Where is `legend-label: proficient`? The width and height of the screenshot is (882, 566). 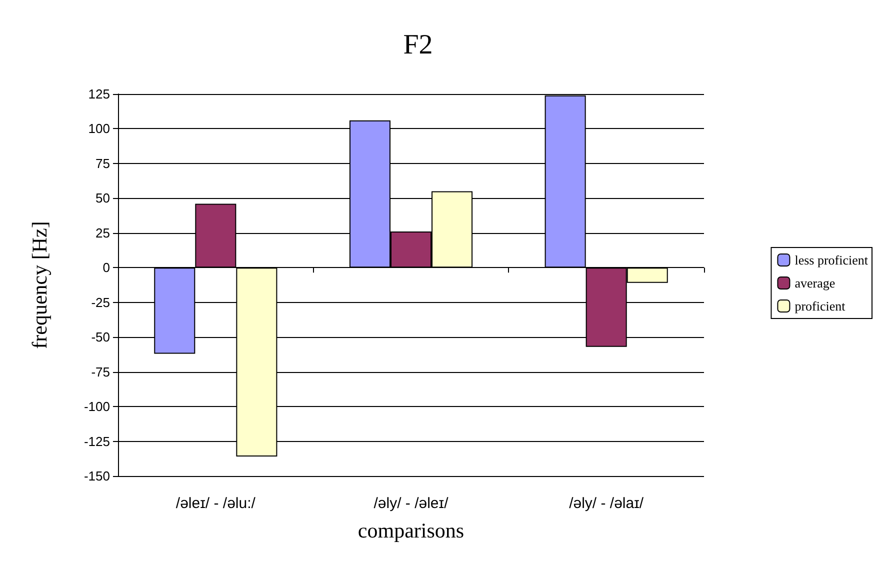
legend-label: proficient is located at coordinates (820, 306).